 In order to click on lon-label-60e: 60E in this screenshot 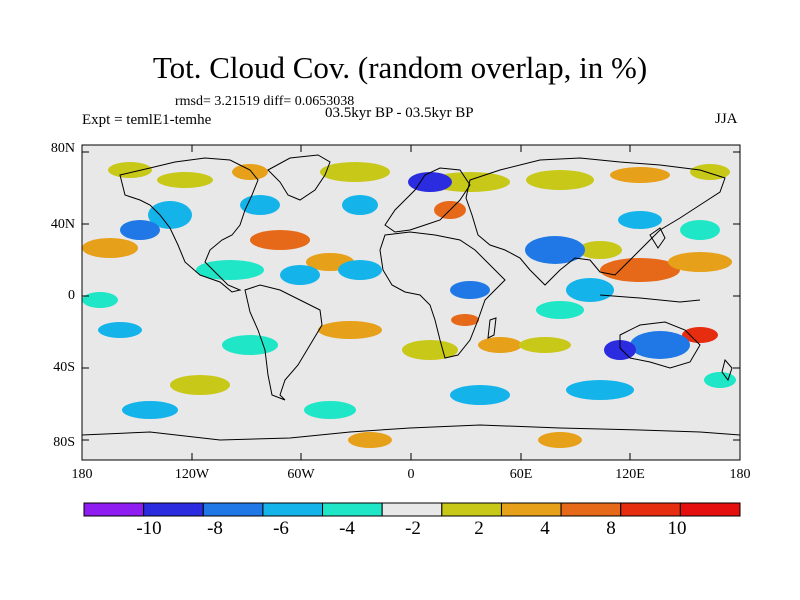, I will do `click(521, 474)`.